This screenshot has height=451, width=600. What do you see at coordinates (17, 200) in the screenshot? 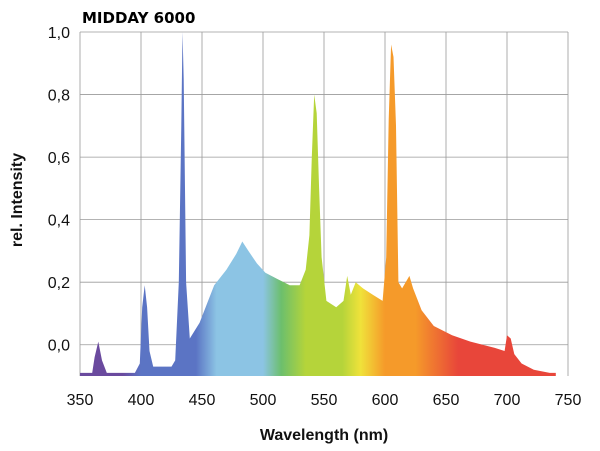
I see `y-axis-label: rel. Intensity` at bounding box center [17, 200].